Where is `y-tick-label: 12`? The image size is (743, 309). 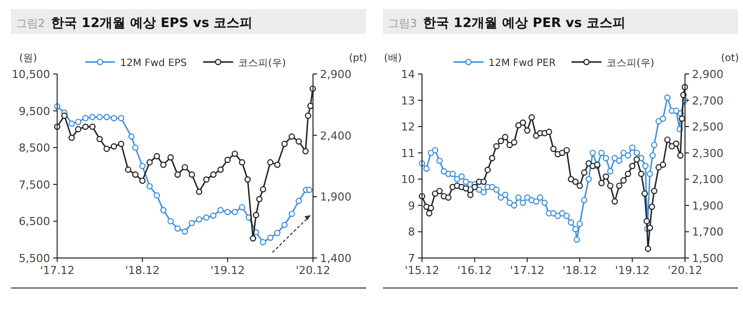 y-tick-label: 12 is located at coordinates (408, 127).